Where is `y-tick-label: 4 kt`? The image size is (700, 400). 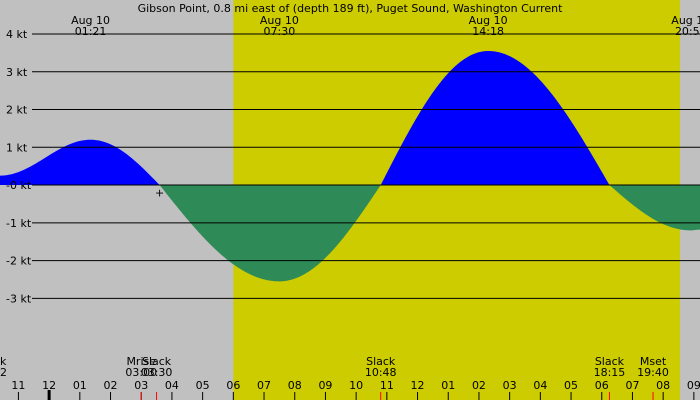
y-tick-label: 4 kt is located at coordinates (17, 34).